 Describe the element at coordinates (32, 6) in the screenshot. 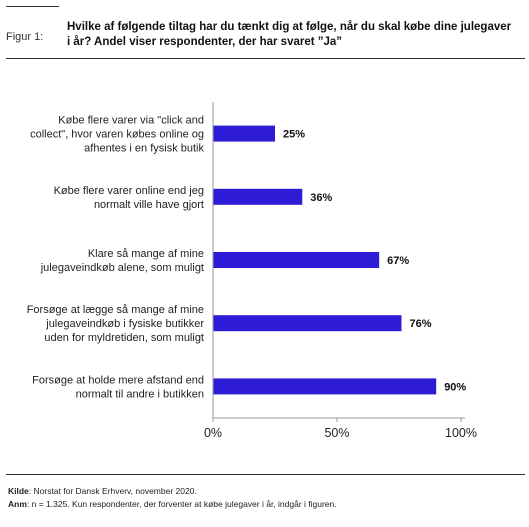

I see `top-rule` at that location.